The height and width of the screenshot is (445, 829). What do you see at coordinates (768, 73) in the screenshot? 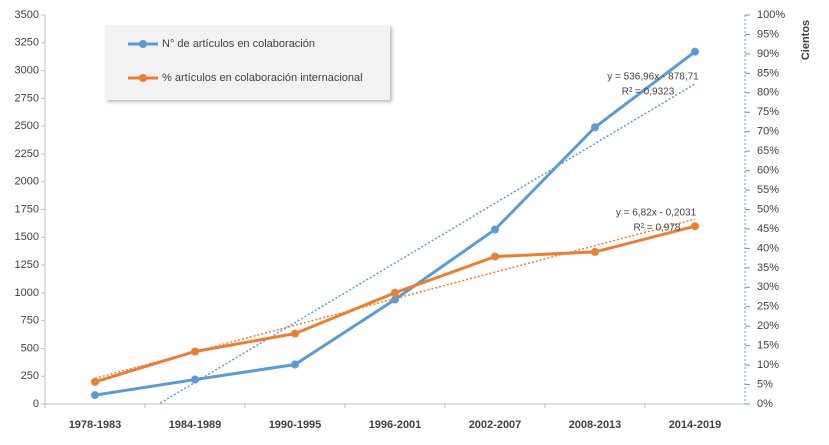
I see `y2-tick-label: 85%` at bounding box center [768, 73].